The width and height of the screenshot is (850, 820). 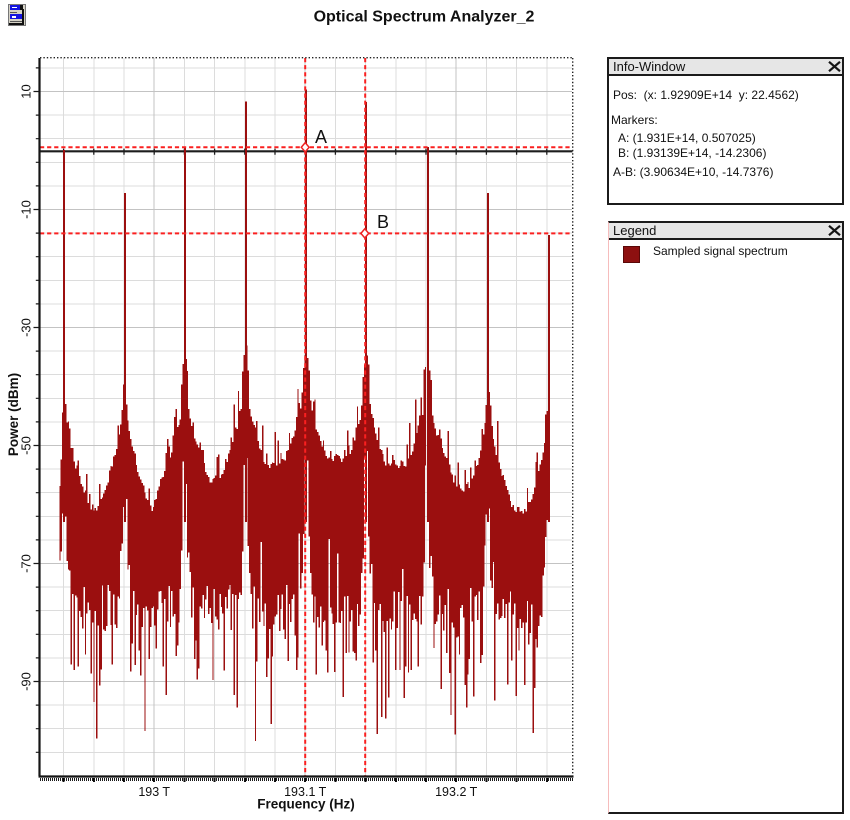 What do you see at coordinates (424, 17) in the screenshot?
I see `svg-text: Optical Spectrum Analyzer_2` at bounding box center [424, 17].